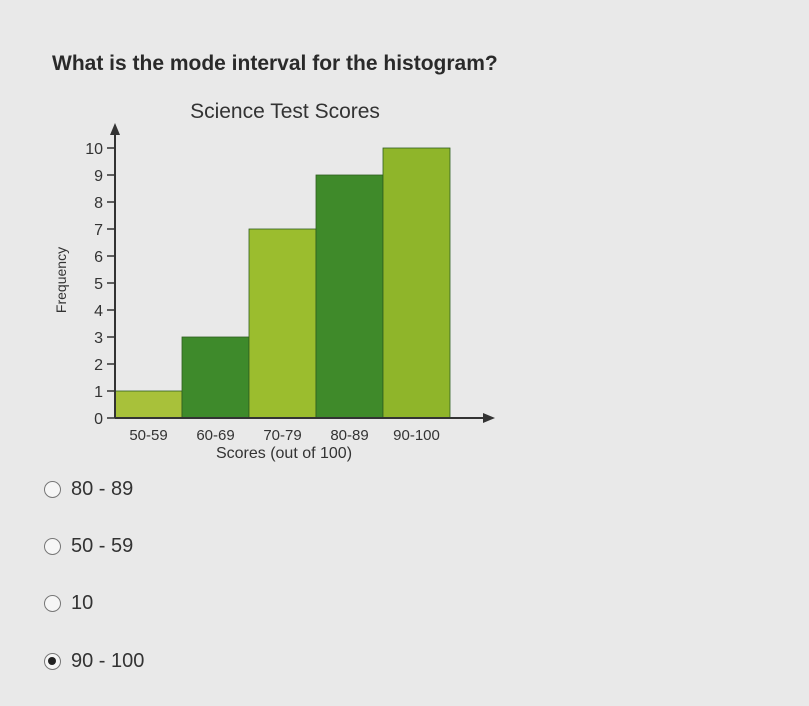  What do you see at coordinates (115, 129) in the screenshot?
I see `y-axis-arrow` at bounding box center [115, 129].